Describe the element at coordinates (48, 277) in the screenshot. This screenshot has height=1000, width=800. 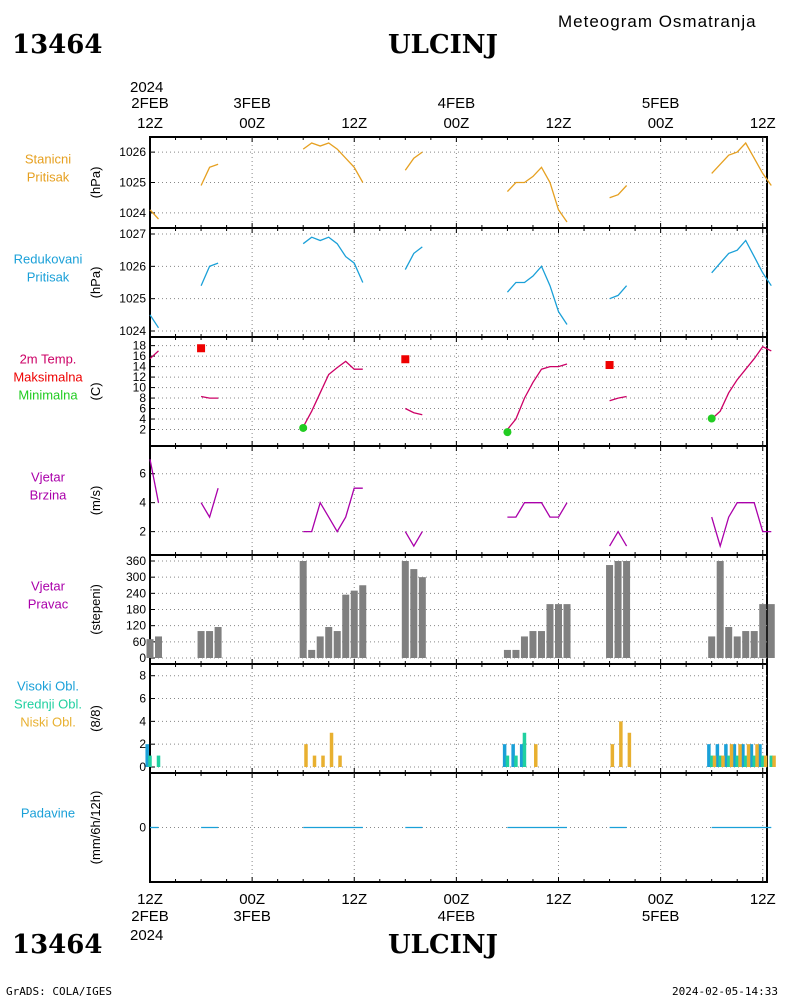
I see `panel-label-reduced_pressure: Pritisak` at that location.